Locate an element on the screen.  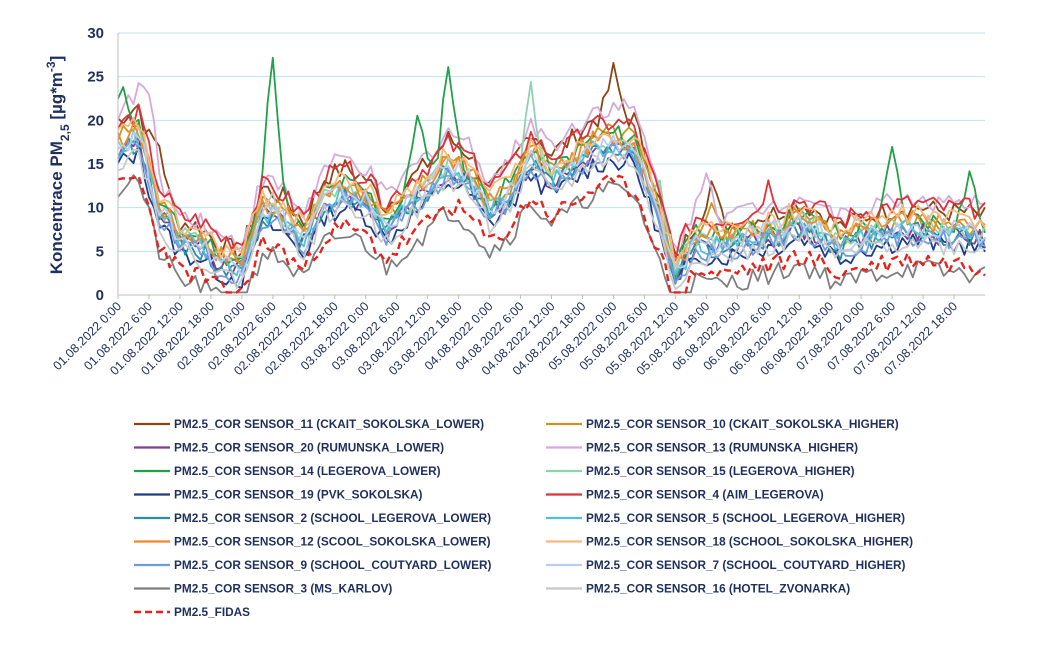
legend-item: PM2.5_COR SENSOR_20 (RUMUNSKA_LOWER) is located at coordinates (289, 448).